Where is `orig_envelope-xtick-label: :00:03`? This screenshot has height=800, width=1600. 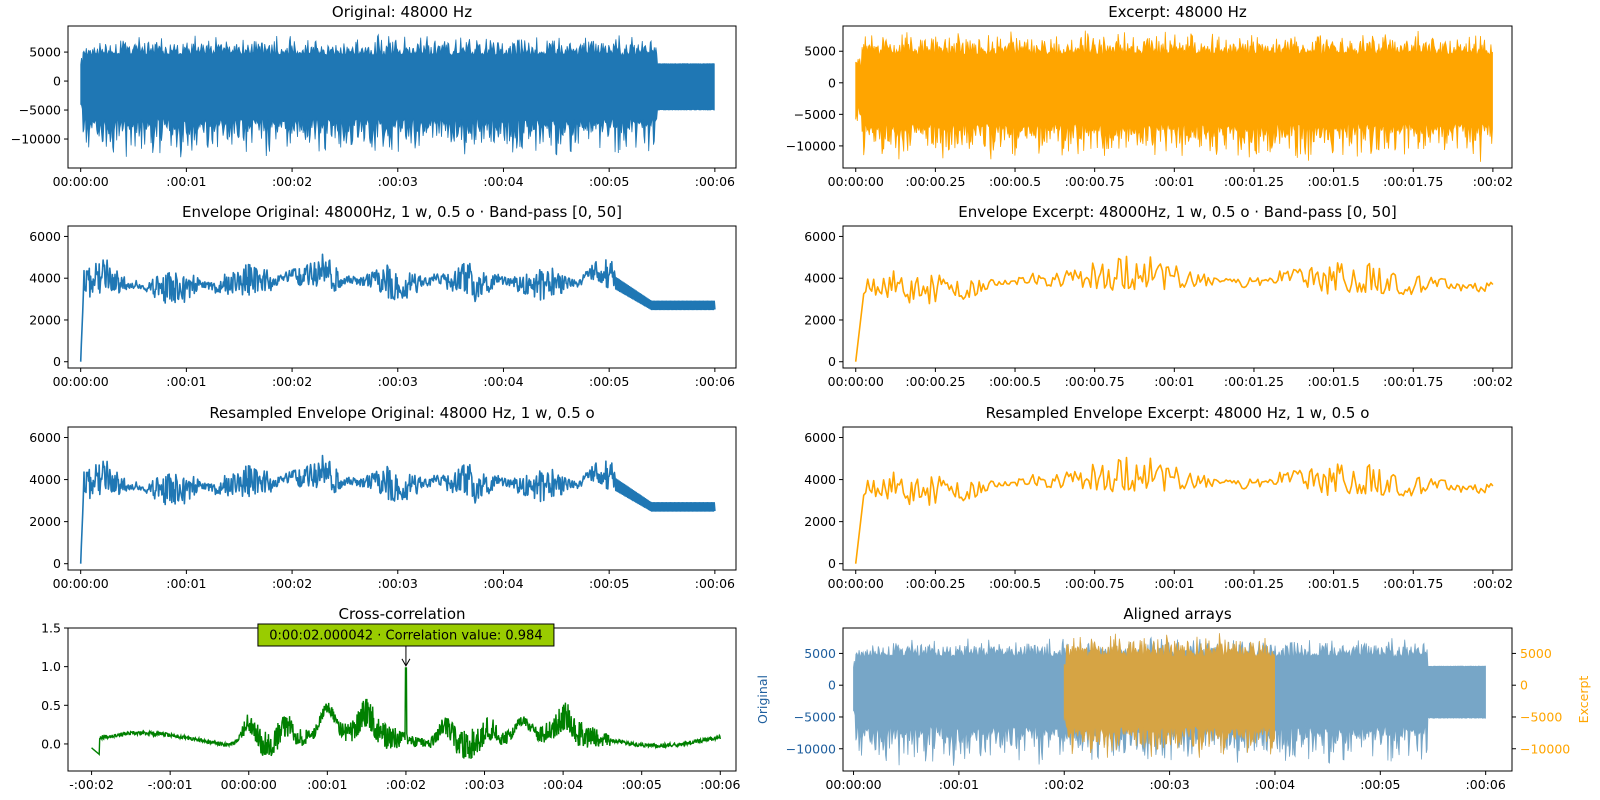 orig_envelope-xtick-label: :00:03 is located at coordinates (398, 381).